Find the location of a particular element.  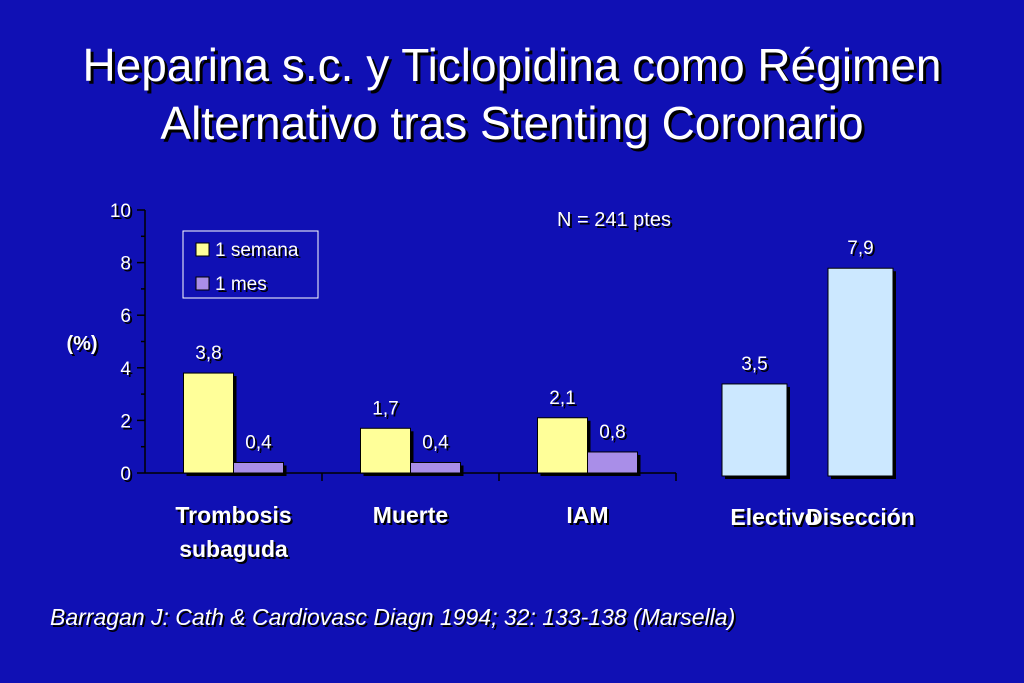

bar-value-label-shadow: 3,5 is located at coordinates (756, 366).